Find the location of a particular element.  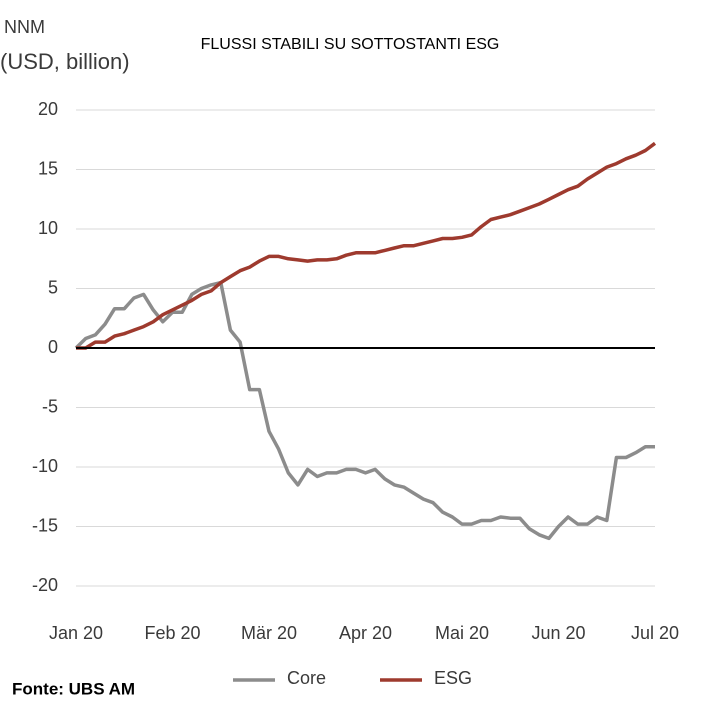

y-tick-label: 5 is located at coordinates (53, 287).